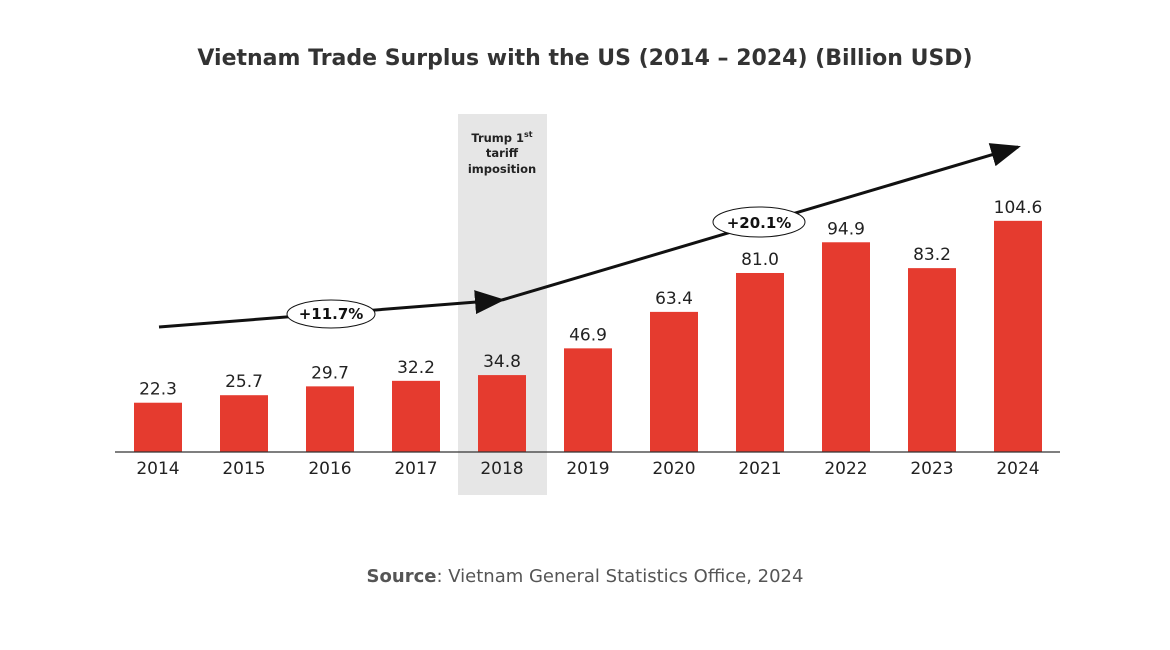  I want to click on bar-2019, so click(588, 400).